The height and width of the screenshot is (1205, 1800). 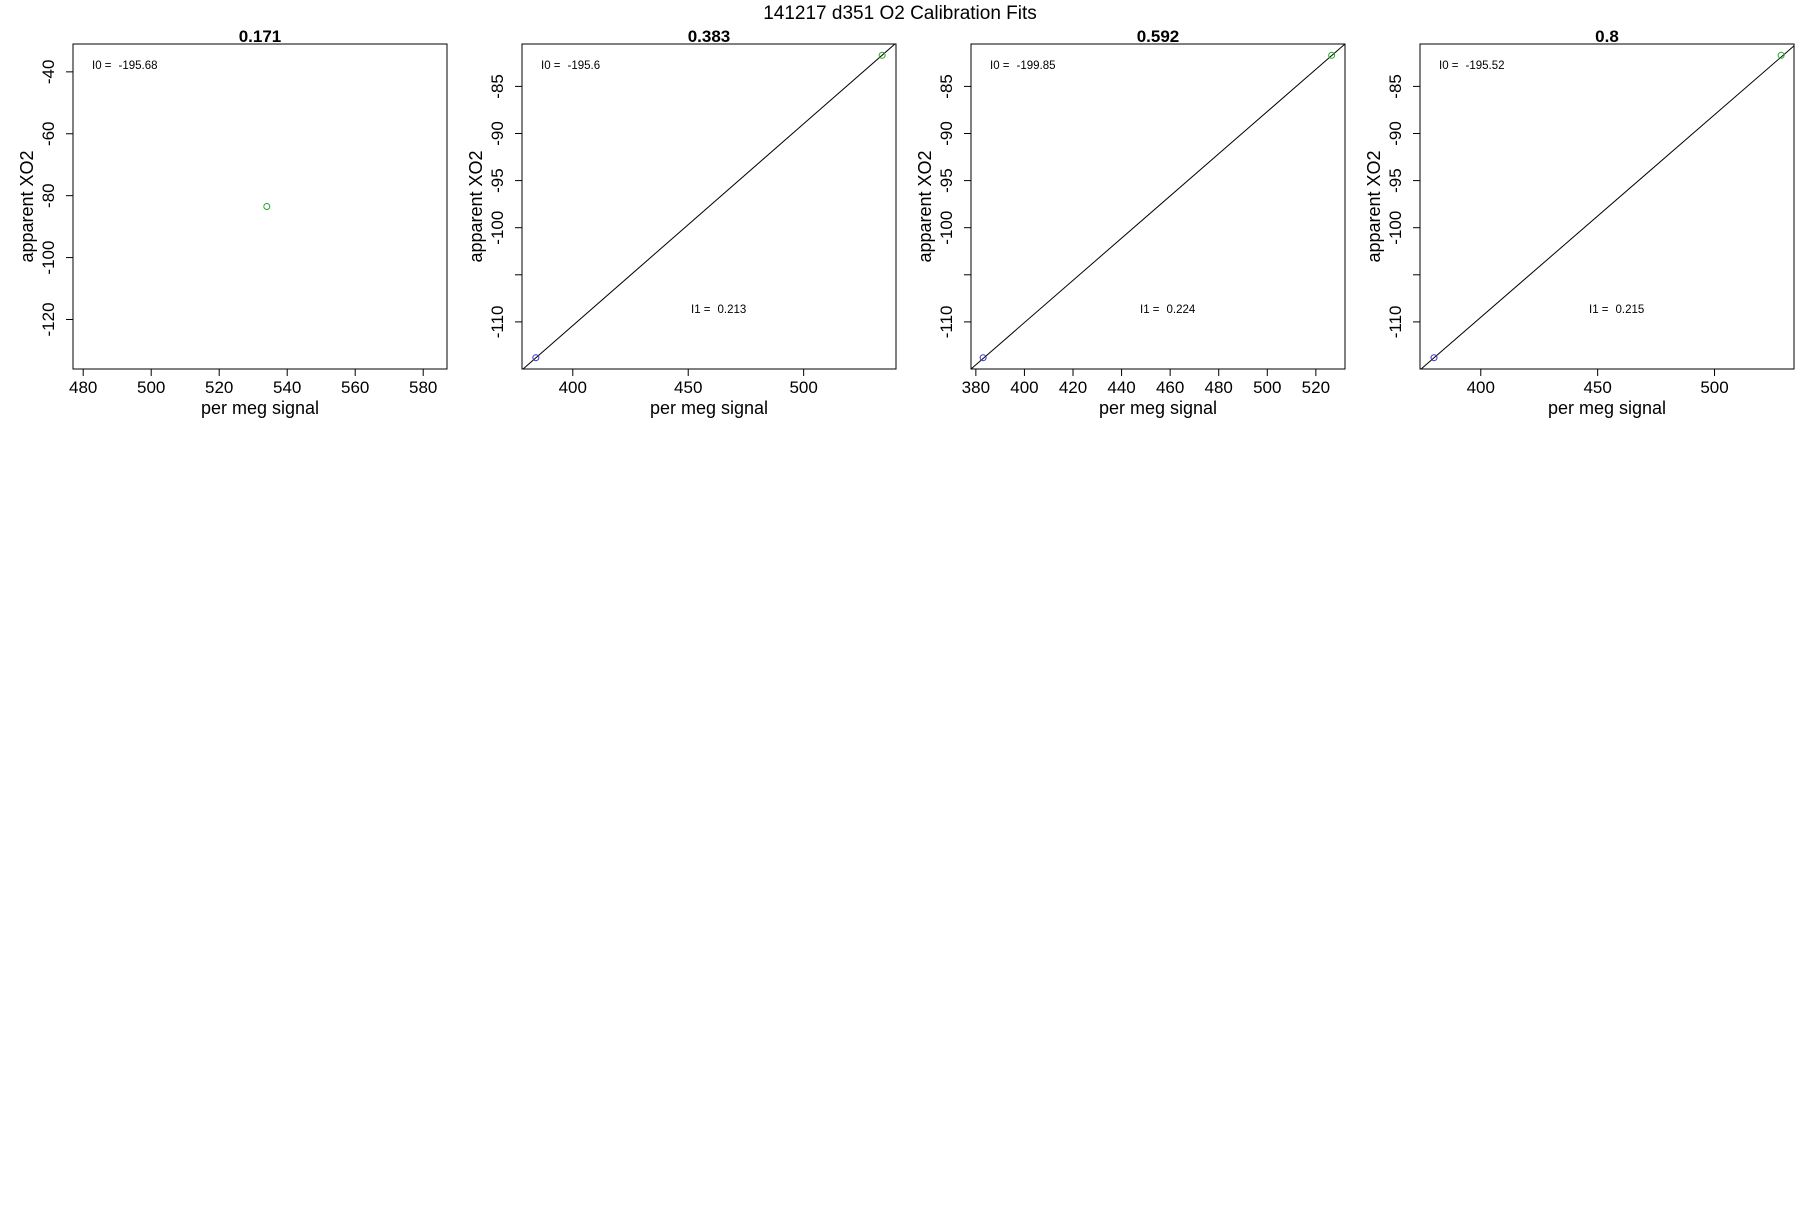 What do you see at coordinates (48, 133) in the screenshot?
I see `y-tick-label: -60` at bounding box center [48, 133].